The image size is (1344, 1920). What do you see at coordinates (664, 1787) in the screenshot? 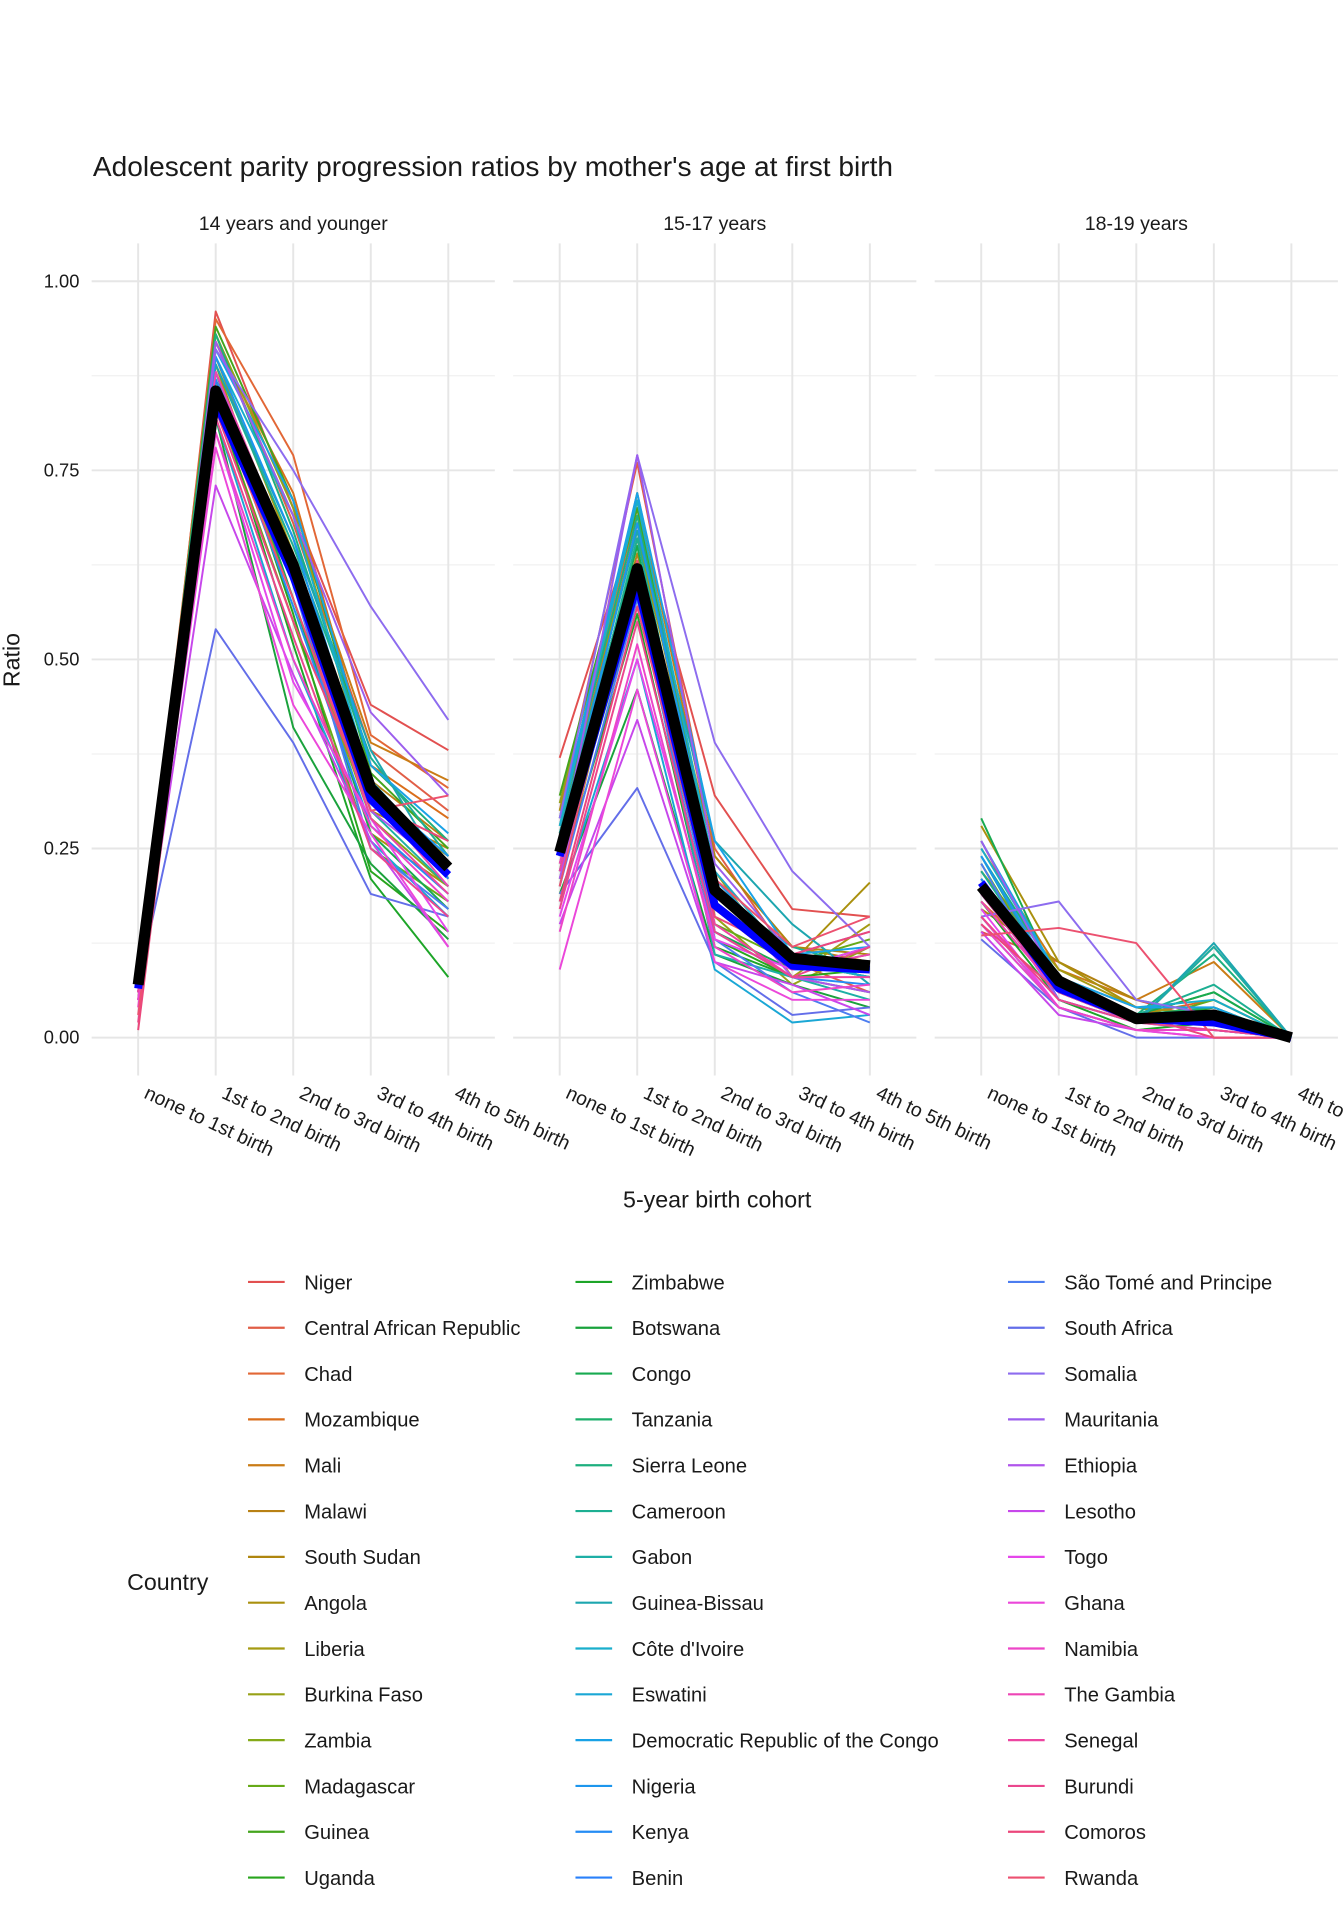
I see `legend-label: Nigeria` at bounding box center [664, 1787].